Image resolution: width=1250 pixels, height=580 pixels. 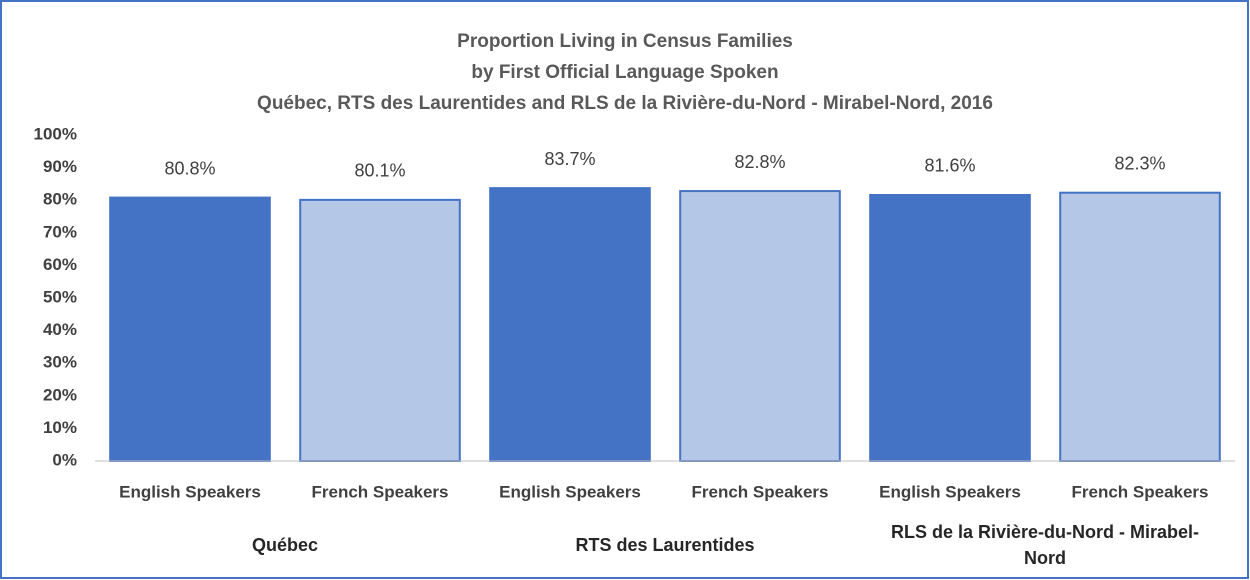 I want to click on y-tick-label: 80%, so click(x=60, y=199).